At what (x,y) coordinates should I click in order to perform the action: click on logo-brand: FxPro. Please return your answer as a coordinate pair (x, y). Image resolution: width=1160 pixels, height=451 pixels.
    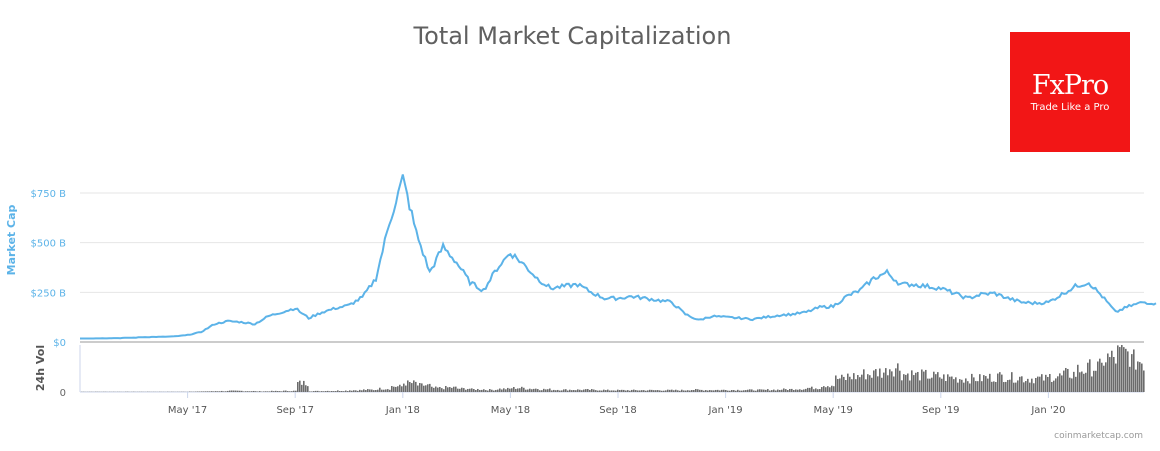
    Looking at the image, I should click on (1070, 85).